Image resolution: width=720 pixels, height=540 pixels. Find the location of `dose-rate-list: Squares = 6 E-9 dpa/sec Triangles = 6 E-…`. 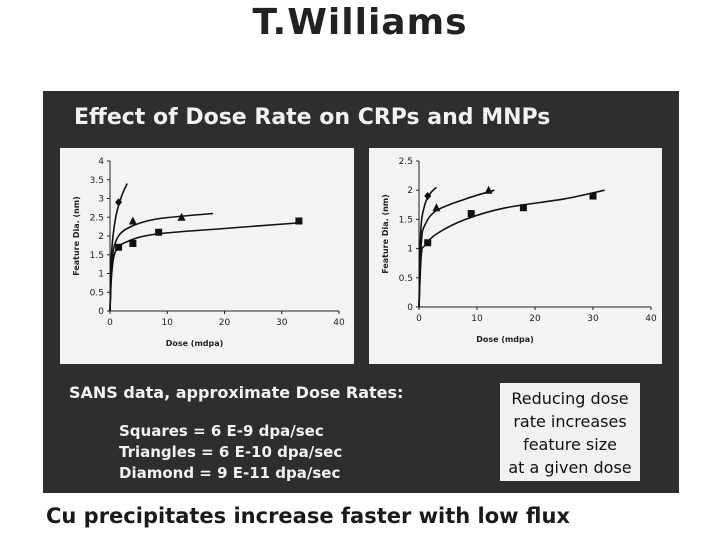

dose-rate-list: Squares = 6 E-9 dpa/sec Triangles = 6 E-… is located at coordinates (230, 452).